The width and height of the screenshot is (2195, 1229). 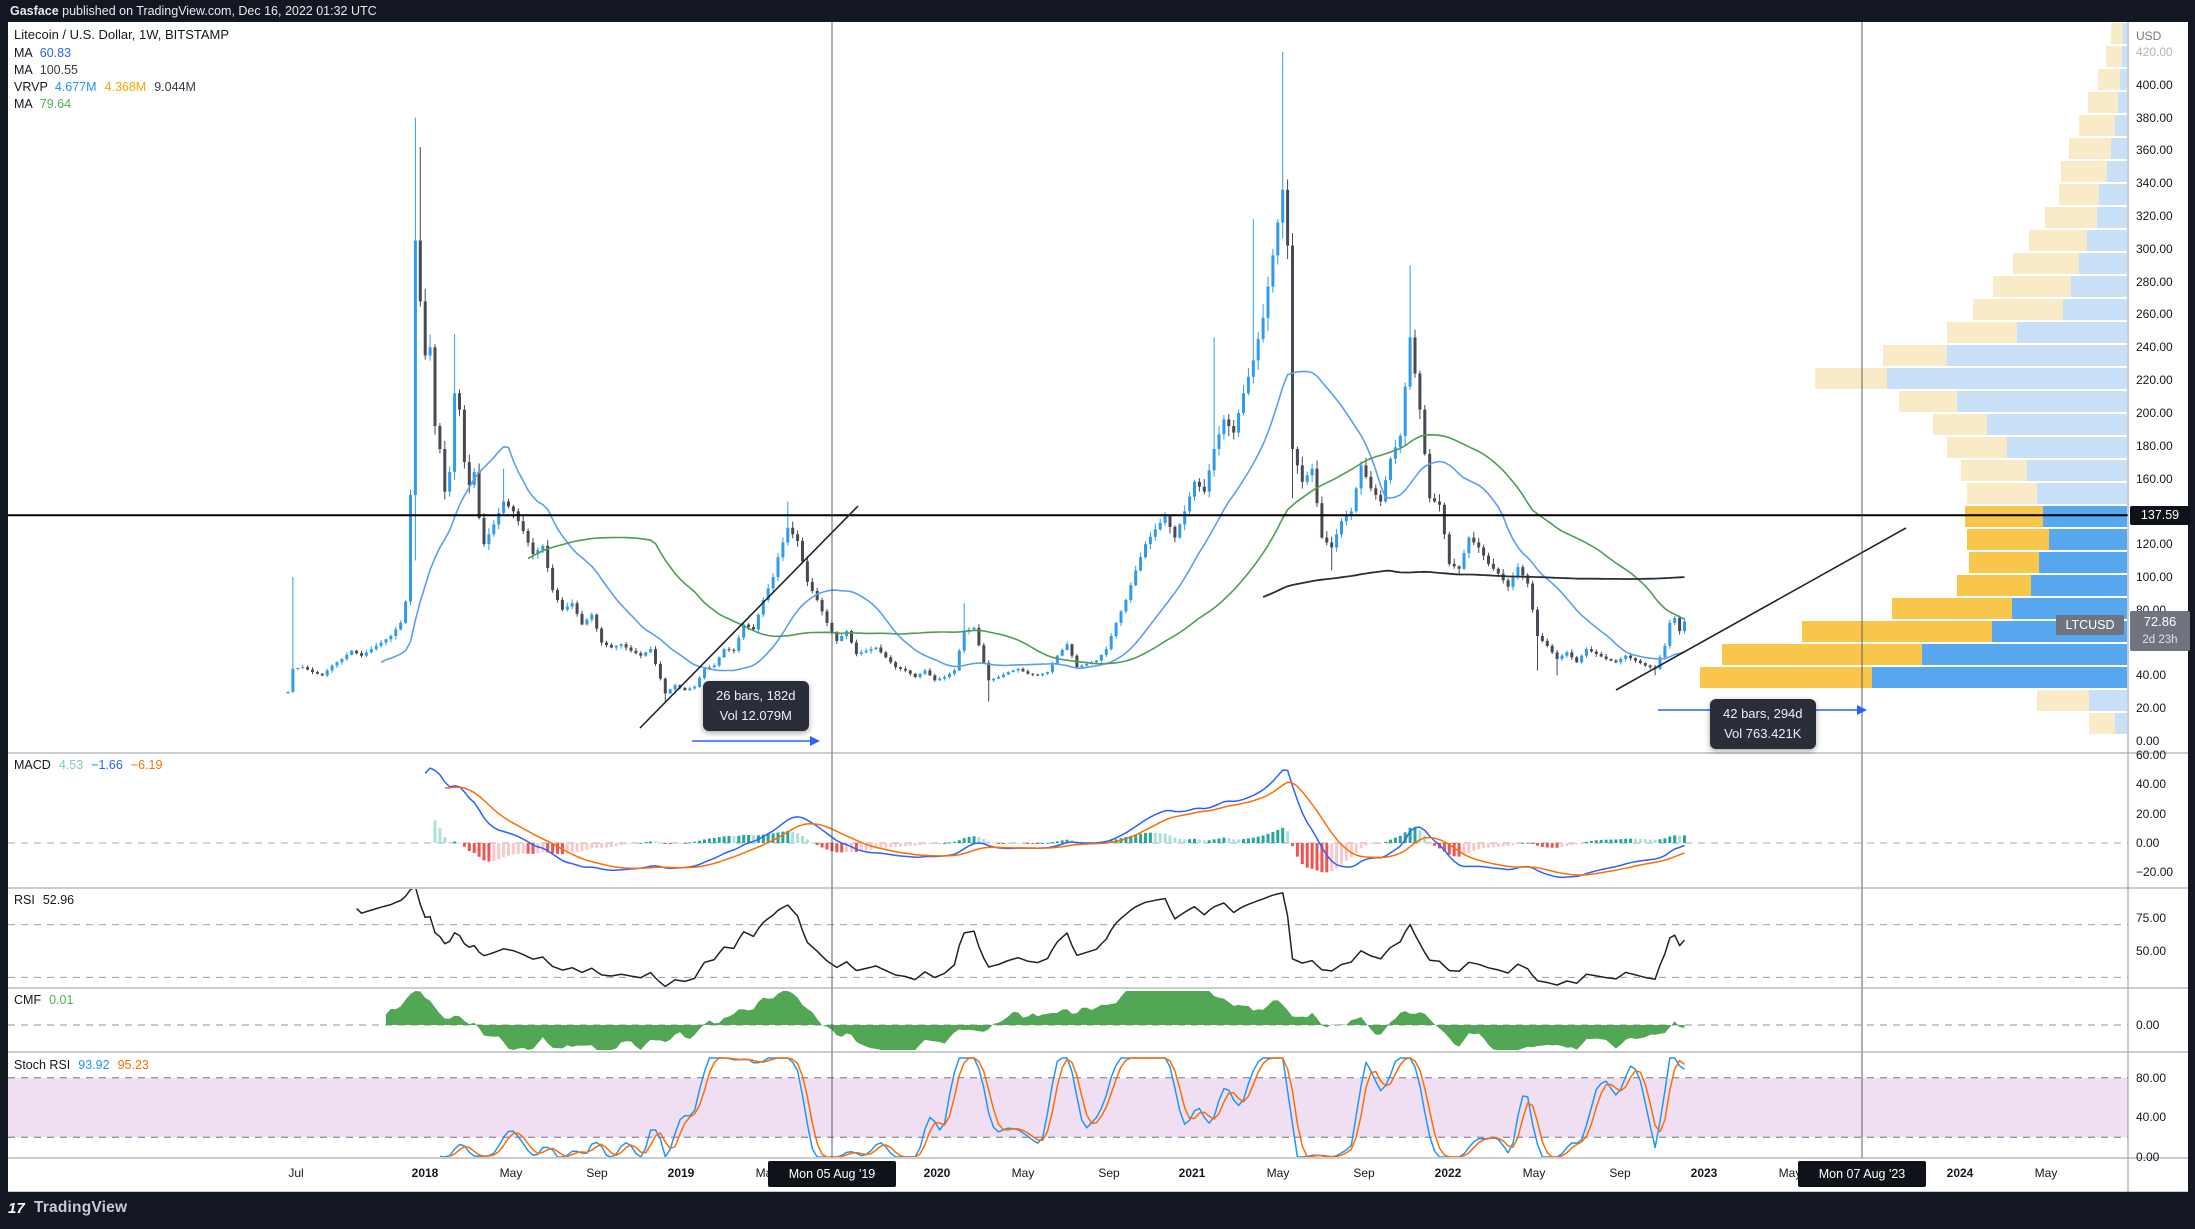 I want to click on axis-tick-label: −20.00, so click(x=2155, y=872).